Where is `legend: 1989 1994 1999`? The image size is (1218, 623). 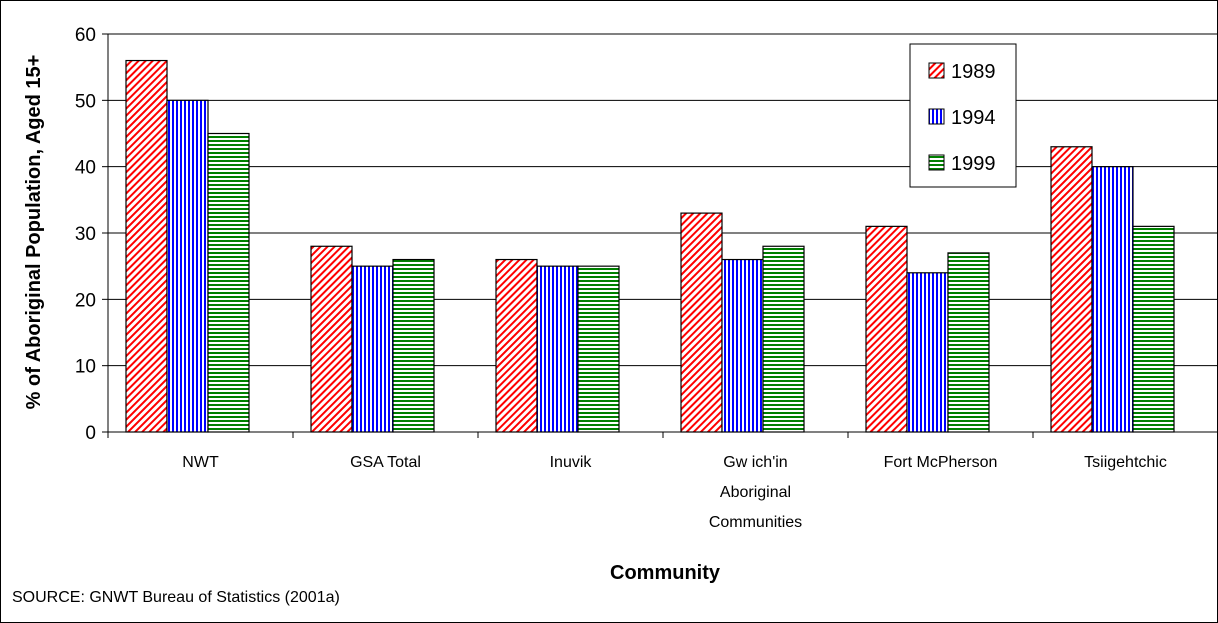 legend: 1989 1994 1999 is located at coordinates (963, 115).